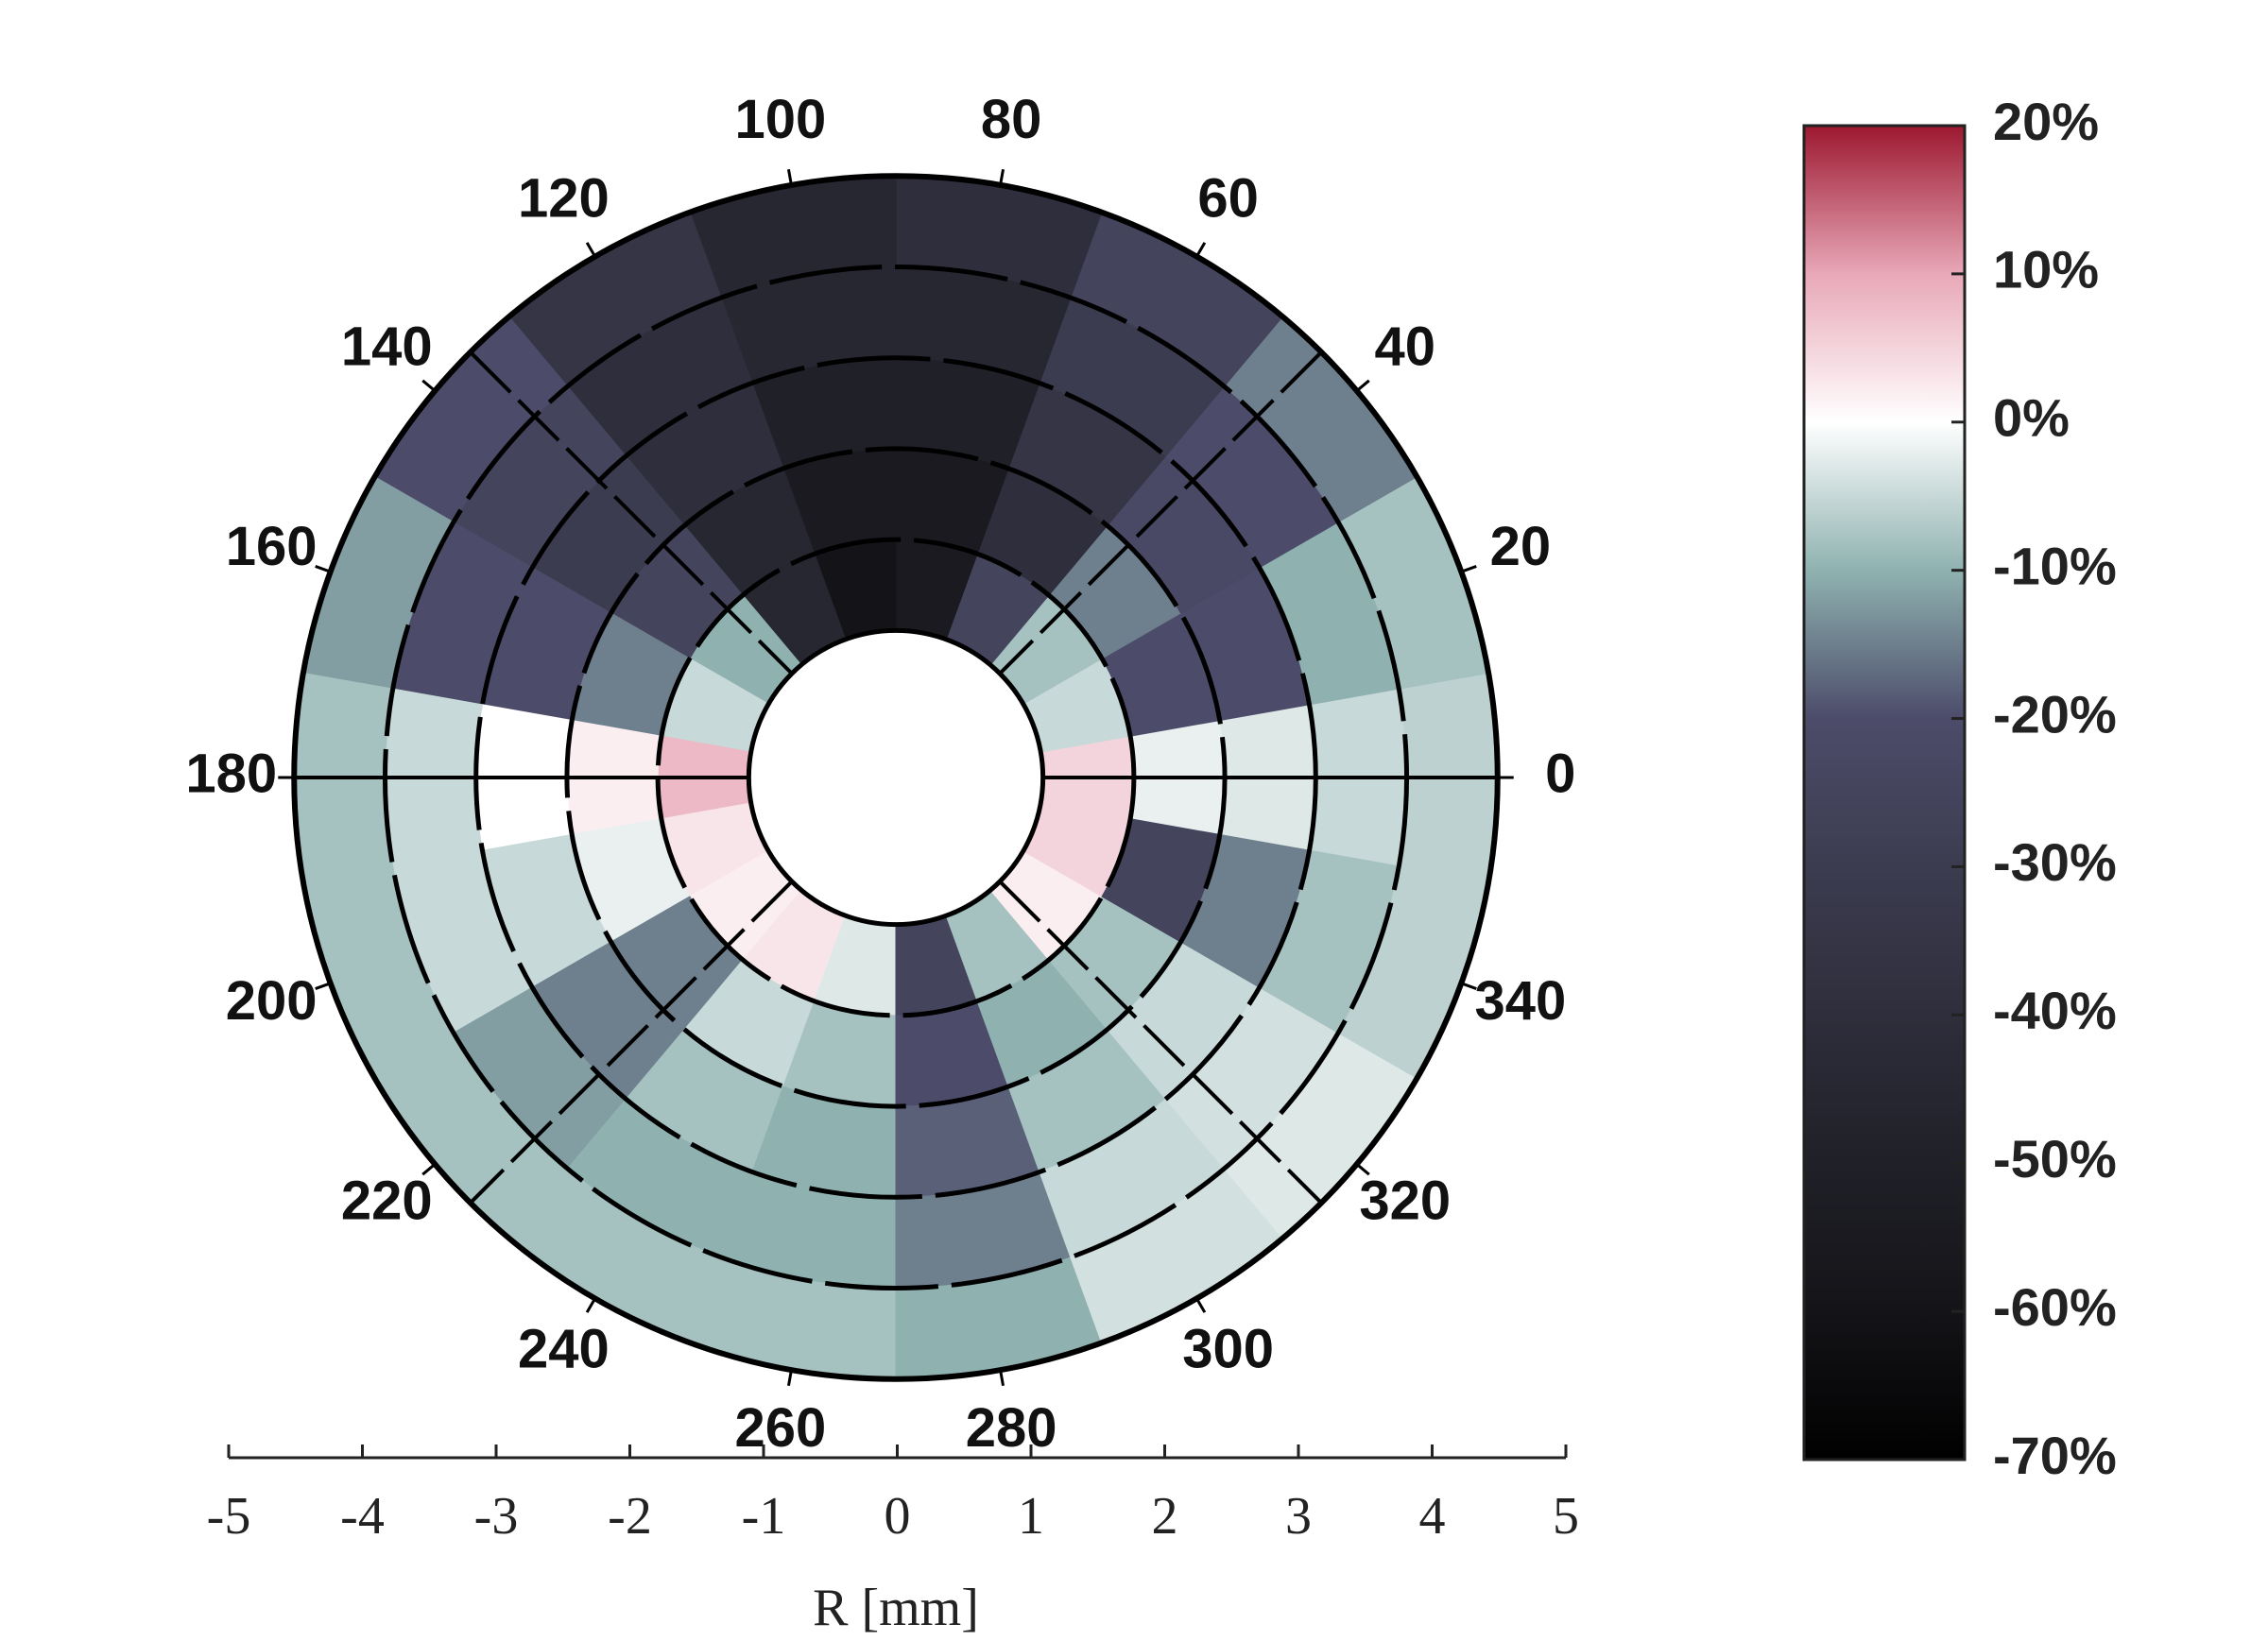  Describe the element at coordinates (2046, 270) in the screenshot. I see `colorbar-tick-label: 10%` at that location.